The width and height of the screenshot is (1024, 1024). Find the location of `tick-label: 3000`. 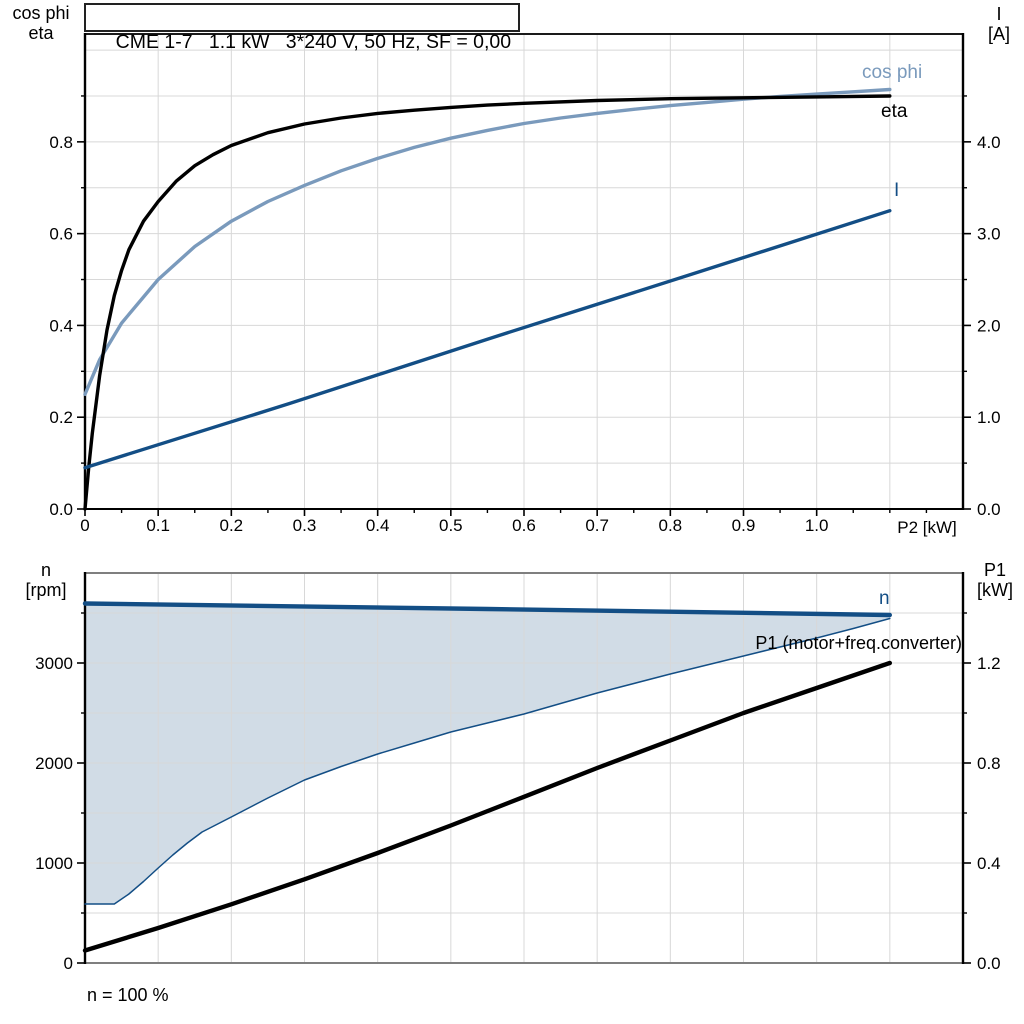

tick-label: 3000 is located at coordinates (54, 663).